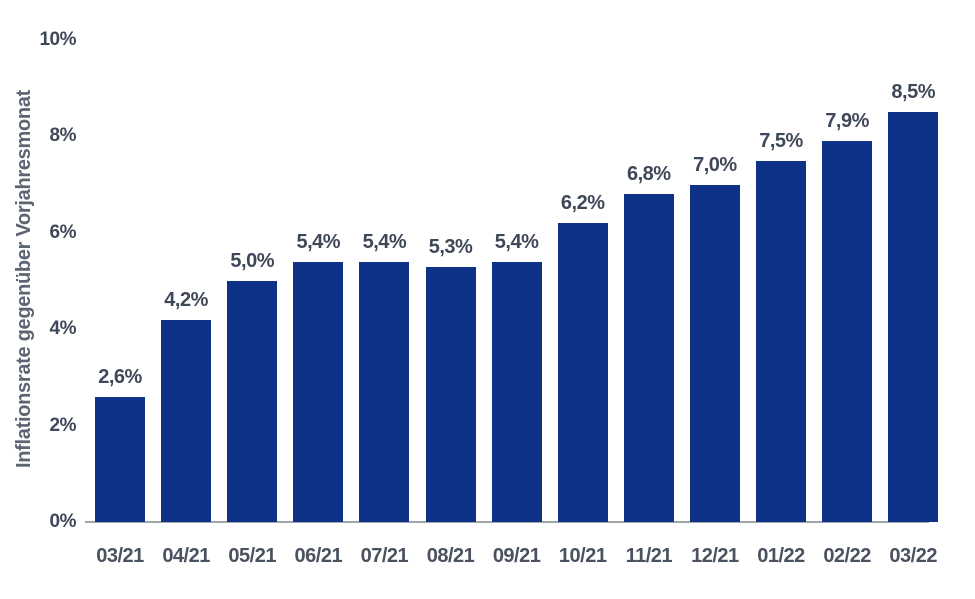  Describe the element at coordinates (847, 121) in the screenshot. I see `bar-value-label: 7,9%` at that location.